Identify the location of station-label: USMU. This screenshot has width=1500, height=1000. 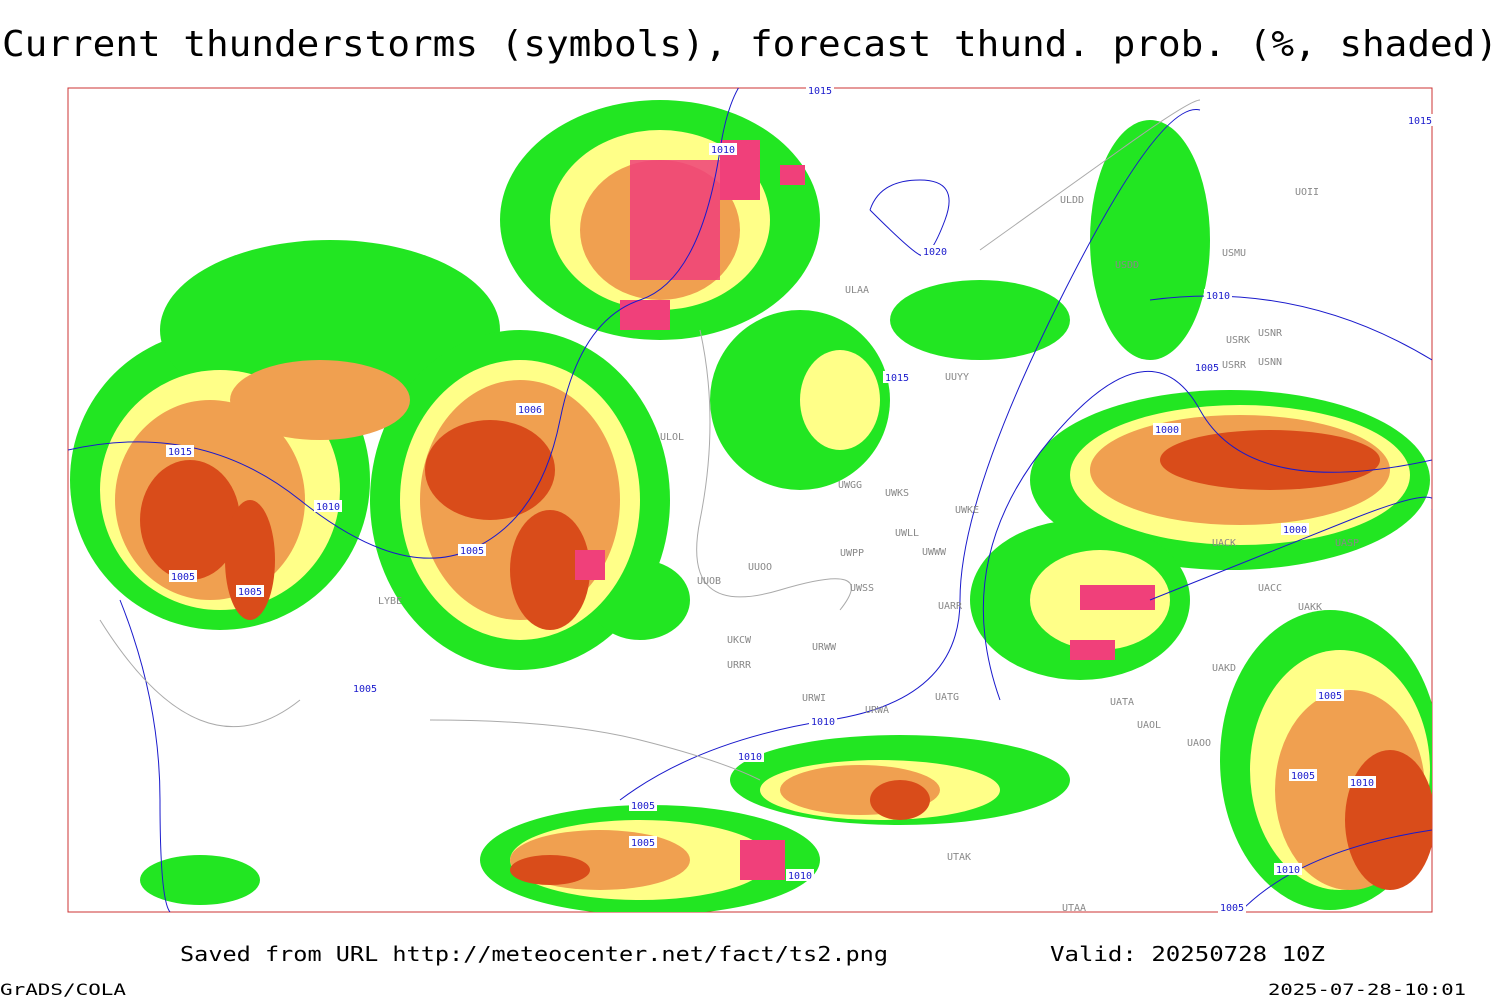
(1234, 253).